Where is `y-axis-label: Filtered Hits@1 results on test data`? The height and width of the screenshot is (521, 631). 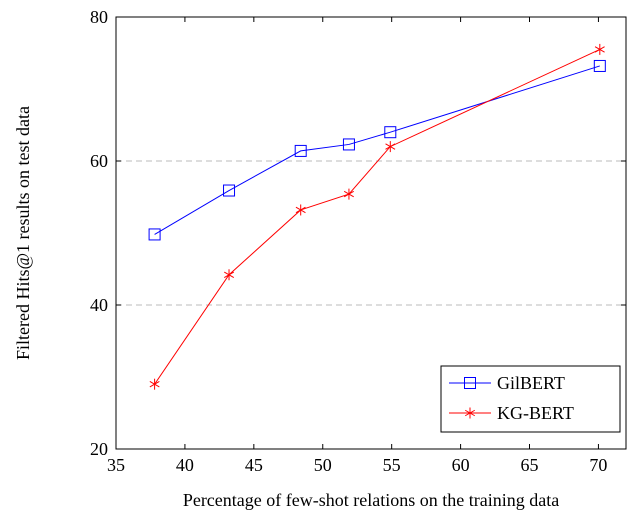 y-axis-label: Filtered Hits@1 results on test data is located at coordinates (23, 233).